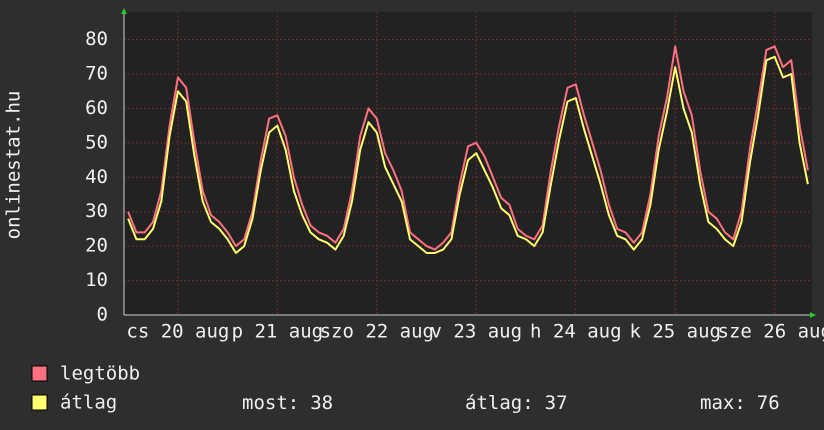 The image size is (824, 430). What do you see at coordinates (499, 403) in the screenshot?
I see `stat-label: átlag:` at bounding box center [499, 403].